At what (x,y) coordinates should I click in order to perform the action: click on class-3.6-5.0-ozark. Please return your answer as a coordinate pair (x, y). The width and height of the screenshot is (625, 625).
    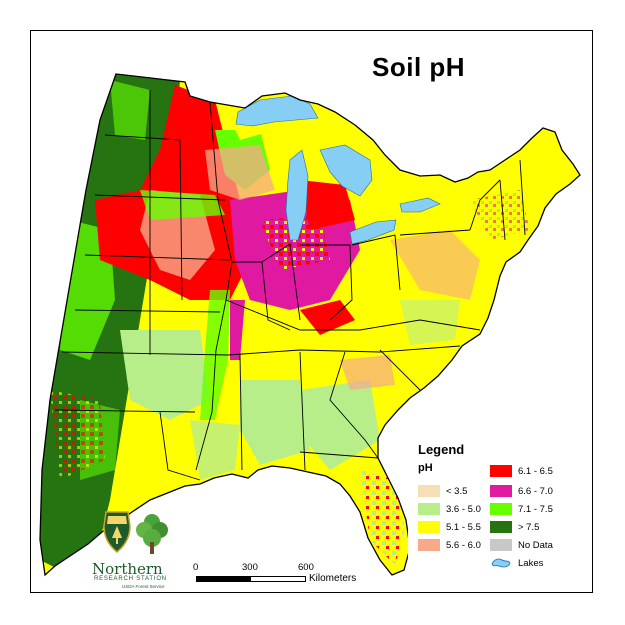
    Looking at the image, I should click on (165, 375).